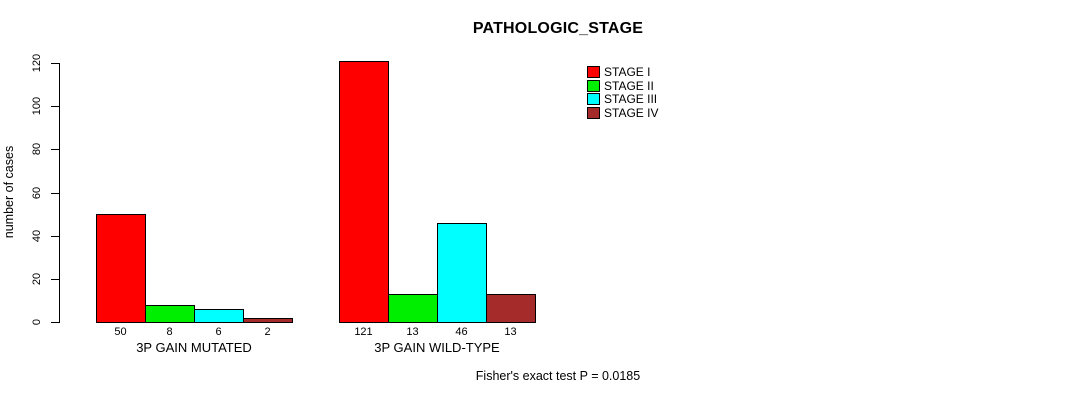 The height and width of the screenshot is (400, 1090). What do you see at coordinates (170, 313) in the screenshot?
I see `bar-stage-ii-group1` at bounding box center [170, 313].